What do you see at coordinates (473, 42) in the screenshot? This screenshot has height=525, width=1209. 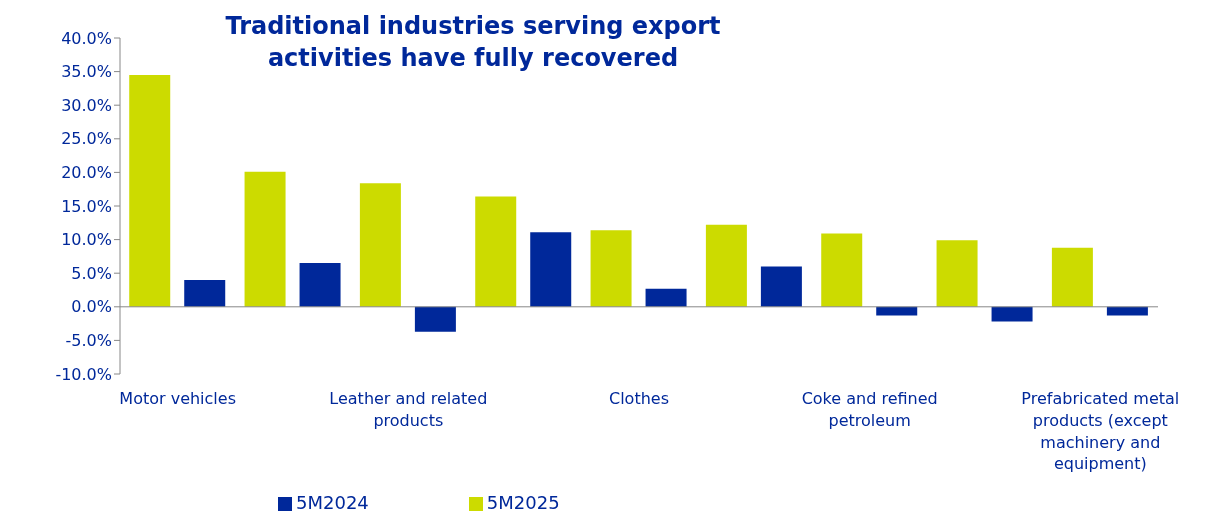 I see `chart-title: Traditional industries serving export activities have fully recovered` at bounding box center [473, 42].